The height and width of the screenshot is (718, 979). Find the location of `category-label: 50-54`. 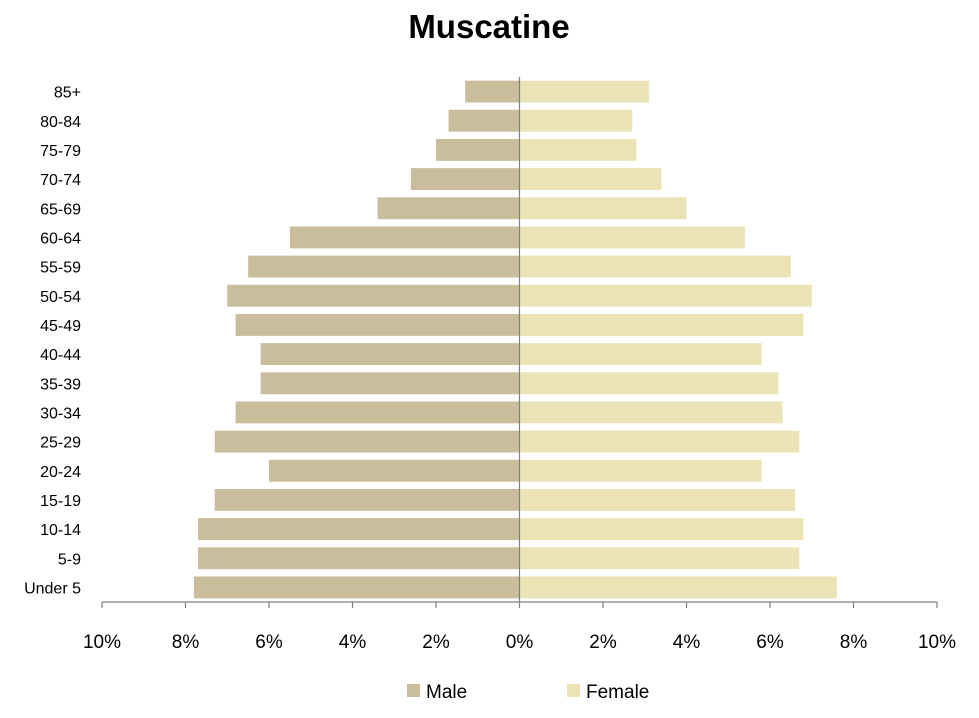

category-label: 50-54 is located at coordinates (60, 297).